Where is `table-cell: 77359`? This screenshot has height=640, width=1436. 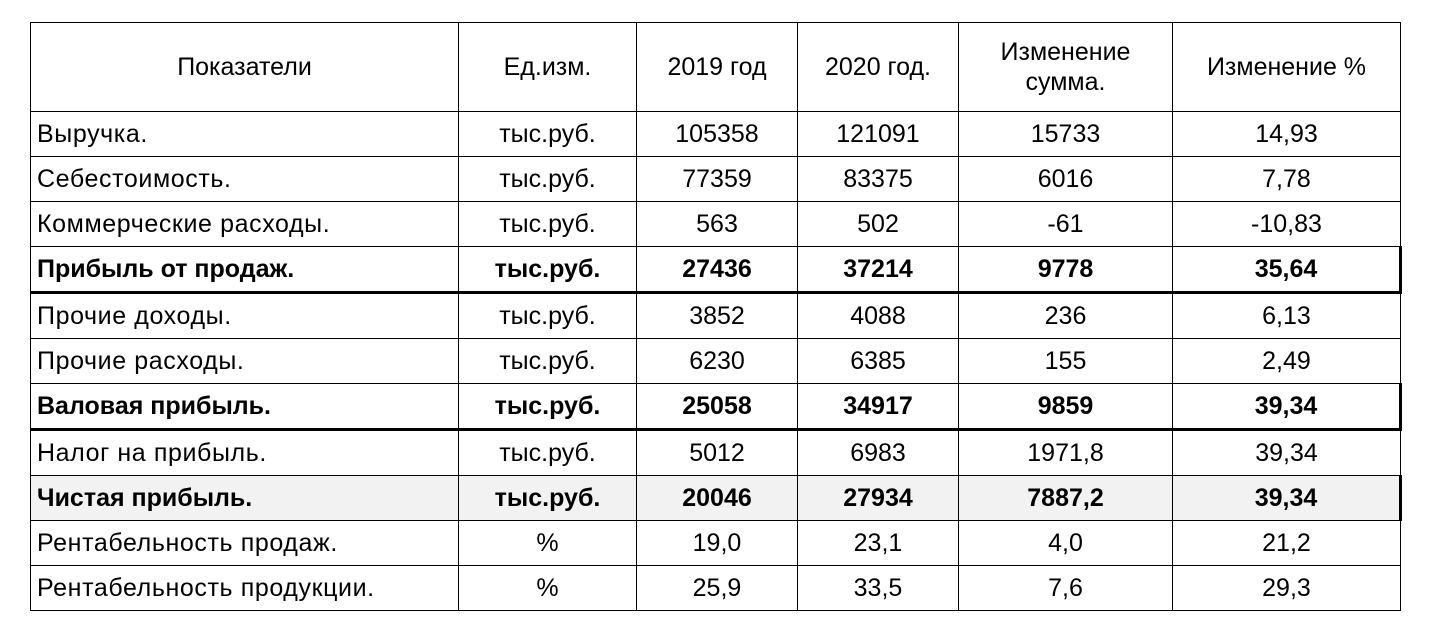 table-cell: 77359 is located at coordinates (717, 179).